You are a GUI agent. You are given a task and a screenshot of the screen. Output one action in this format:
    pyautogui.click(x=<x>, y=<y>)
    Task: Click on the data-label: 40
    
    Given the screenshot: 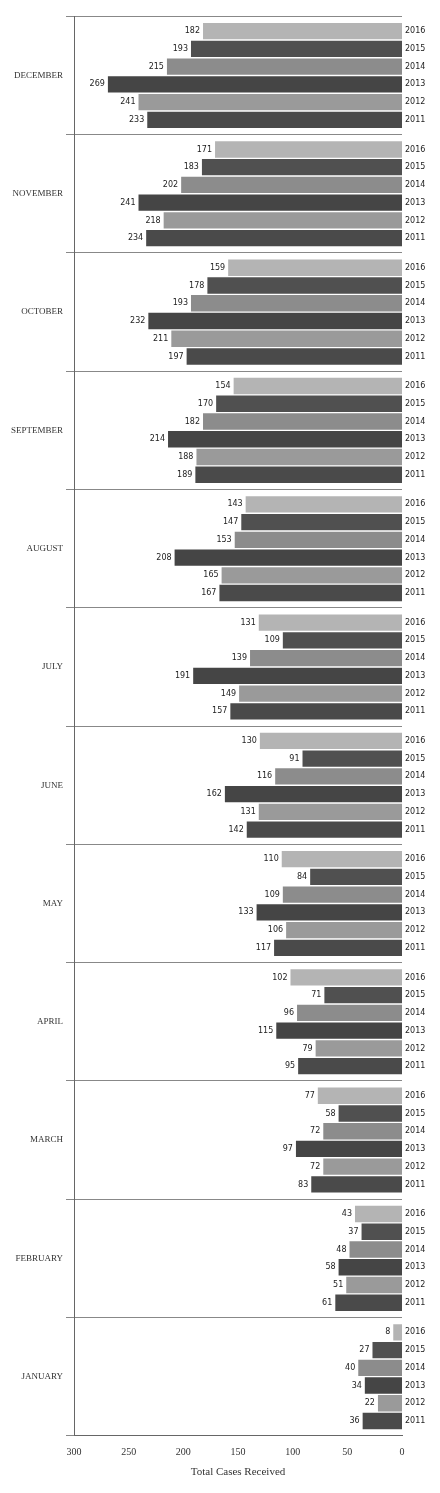 What is the action you would take?
    pyautogui.click(x=350, y=1367)
    